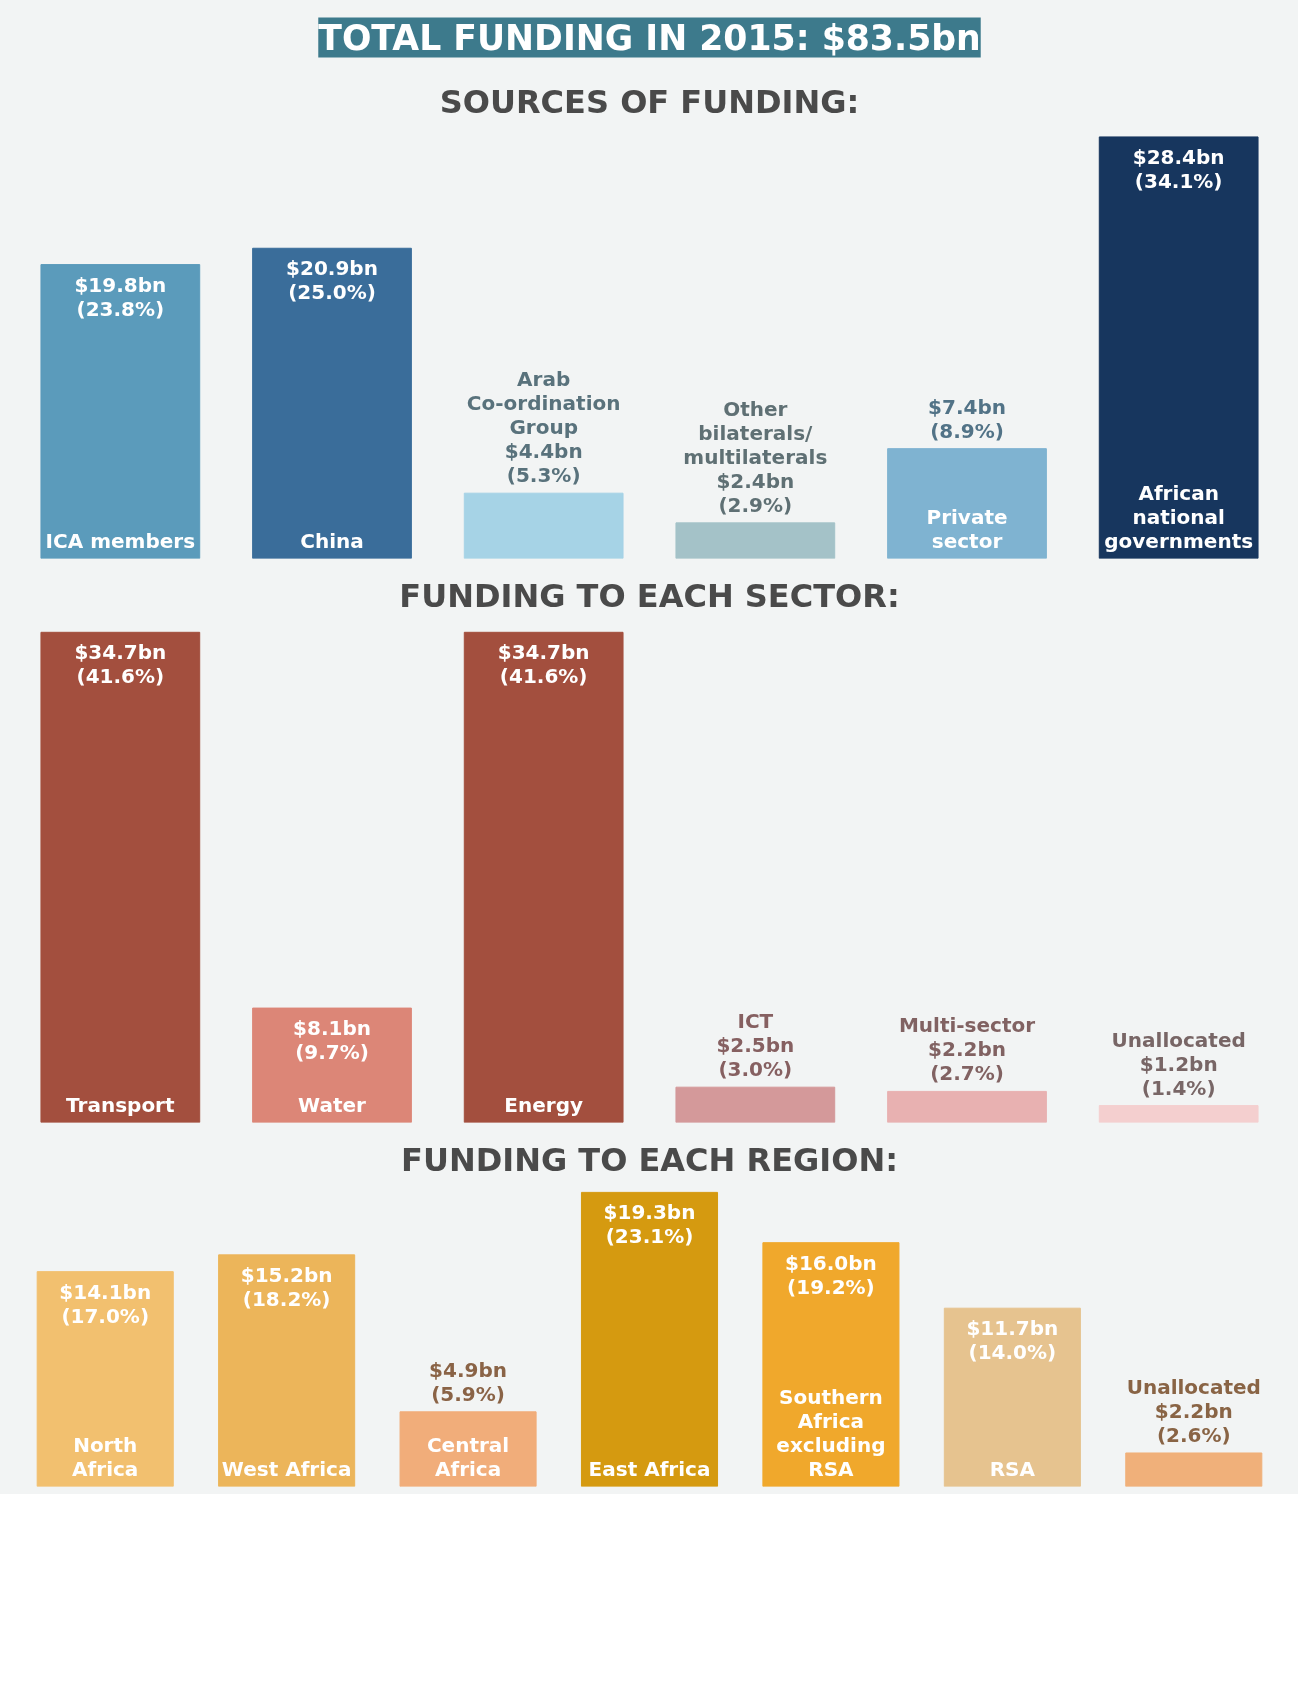  What do you see at coordinates (831, 1432) in the screenshot?
I see `x-tick-label: Southern Africa excluding RSA` at bounding box center [831, 1432].